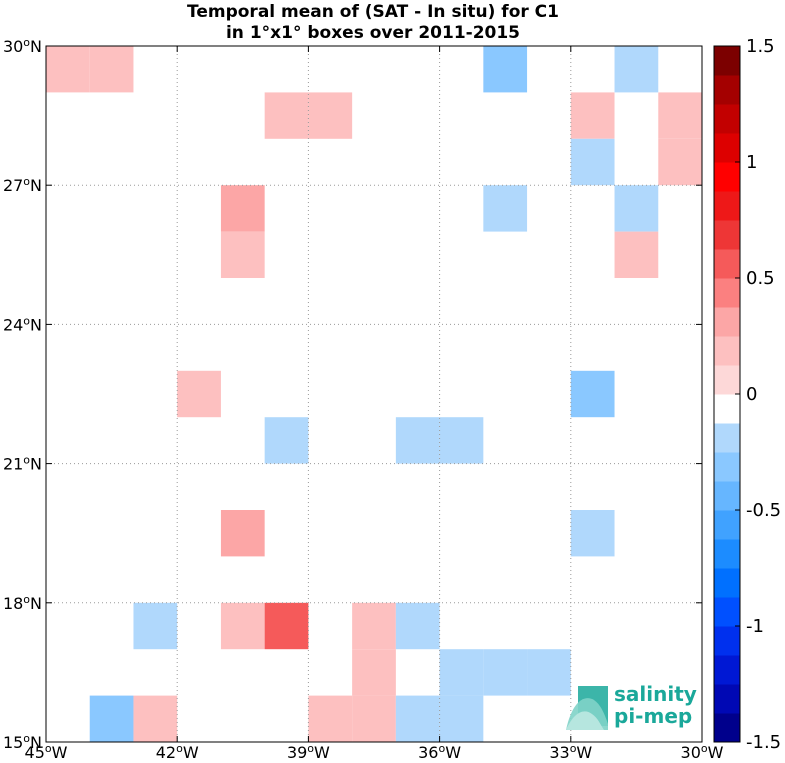 This screenshot has height=763, width=785. What do you see at coordinates (751, 162) in the screenshot?
I see `colorbar-tick-label: 1` at bounding box center [751, 162].